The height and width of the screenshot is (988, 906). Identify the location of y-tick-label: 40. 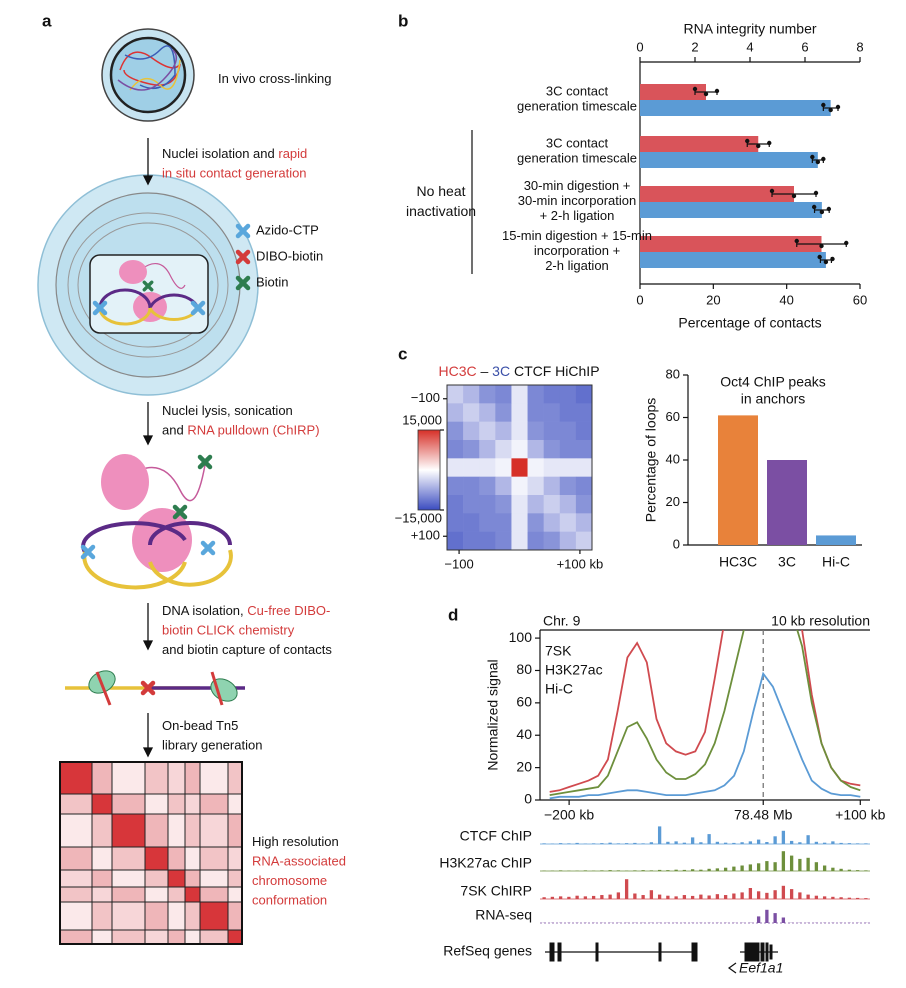
(524, 734).